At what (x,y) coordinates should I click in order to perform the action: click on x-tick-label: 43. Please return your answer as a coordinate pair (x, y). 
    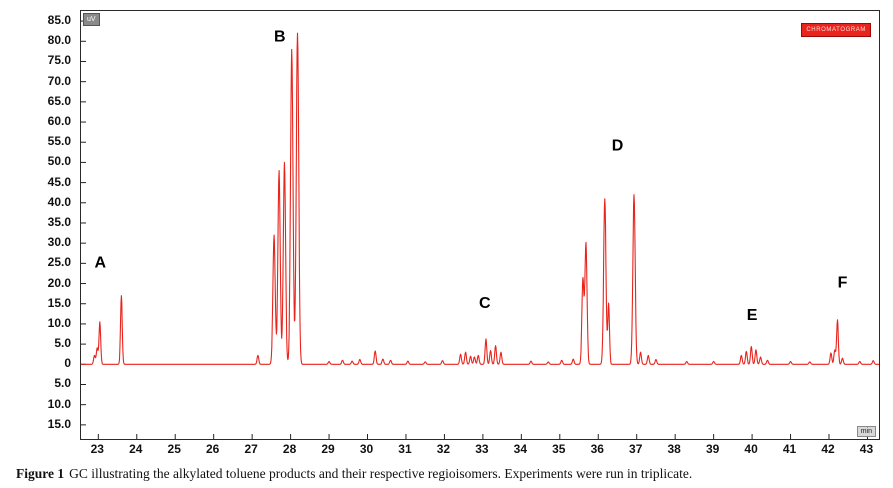
    Looking at the image, I should click on (866, 449).